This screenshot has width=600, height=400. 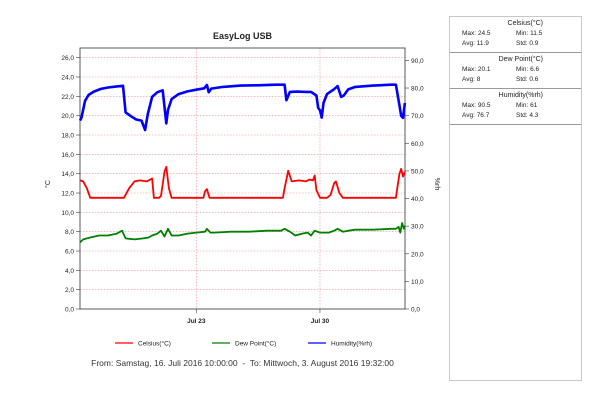 What do you see at coordinates (69, 290) in the screenshot?
I see `y-left-tick-label: 2,0` at bounding box center [69, 290].